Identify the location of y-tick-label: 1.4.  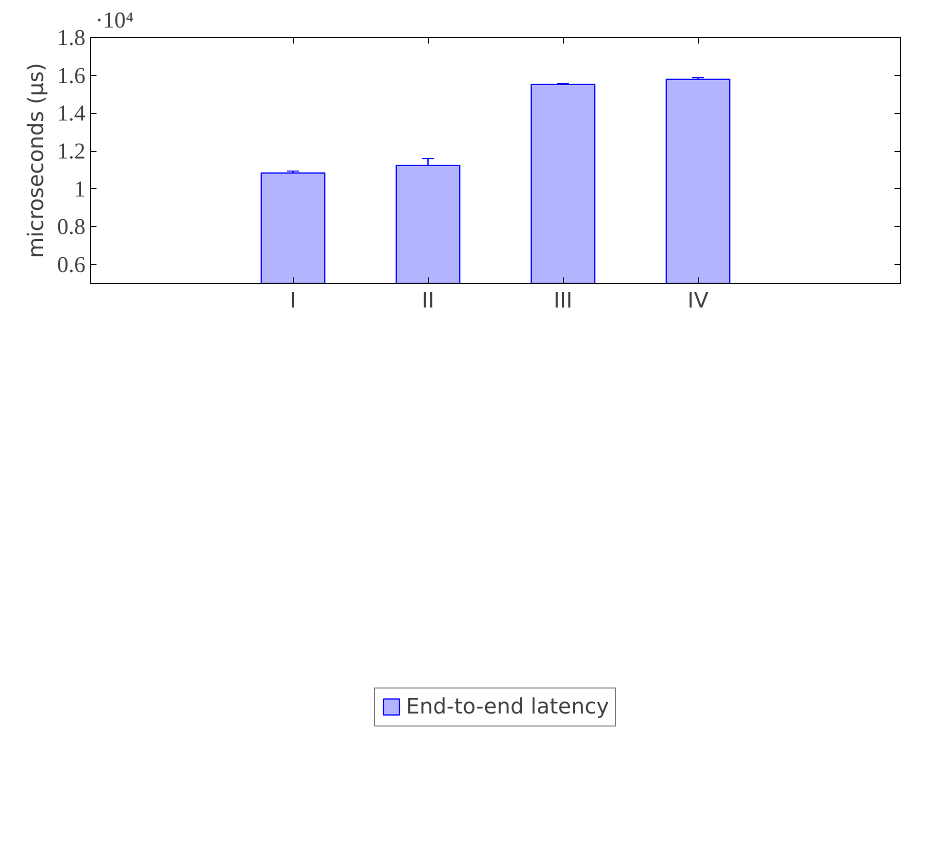
(71, 113).